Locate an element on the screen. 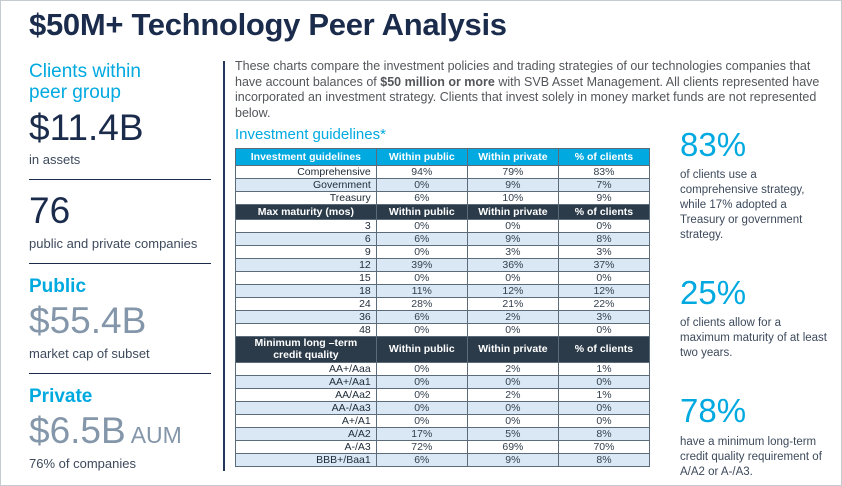 This screenshot has width=842, height=486. stat-block: Private $6.5B AUM 76% of companies is located at coordinates (120, 428).